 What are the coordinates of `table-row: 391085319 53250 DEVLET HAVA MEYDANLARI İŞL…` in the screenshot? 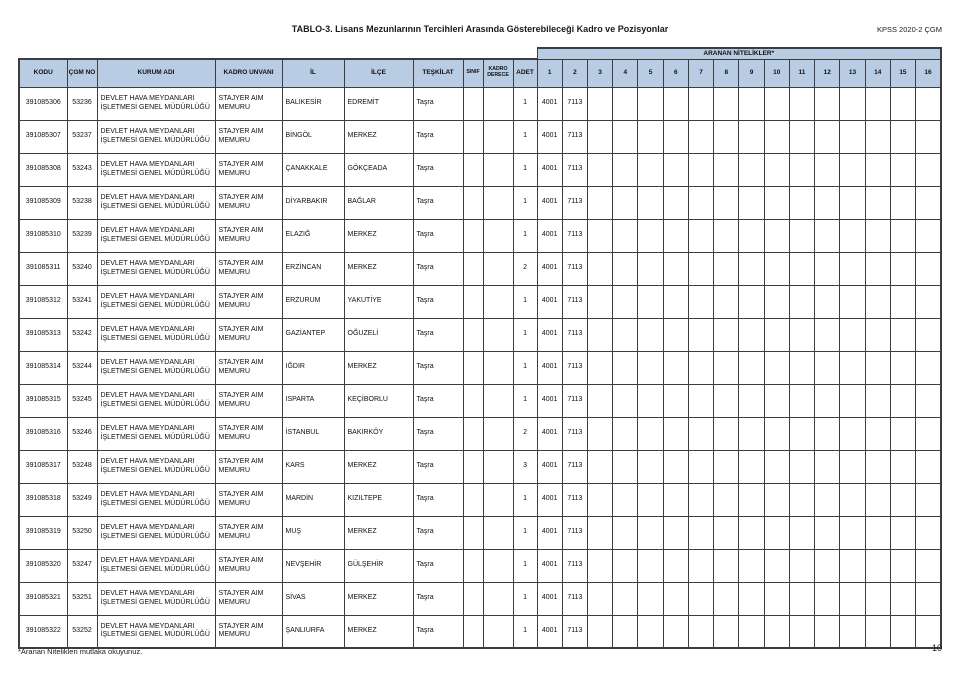 It's located at (480, 532).